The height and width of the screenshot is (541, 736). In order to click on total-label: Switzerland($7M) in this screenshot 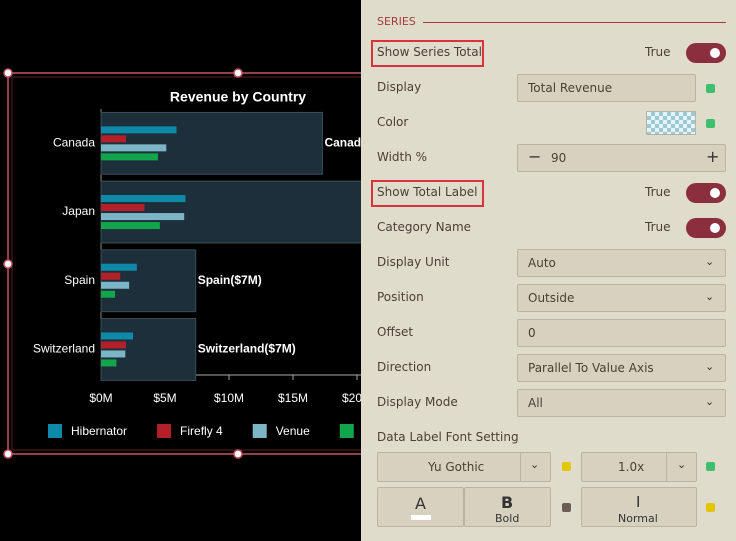, I will do `click(247, 349)`.